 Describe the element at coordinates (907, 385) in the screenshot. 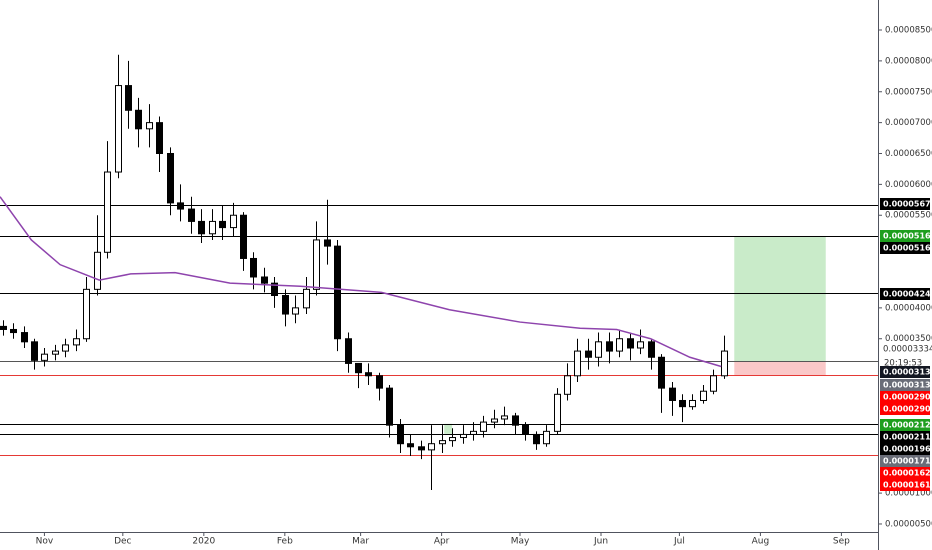

I see `price-label: 0.00003134` at that location.